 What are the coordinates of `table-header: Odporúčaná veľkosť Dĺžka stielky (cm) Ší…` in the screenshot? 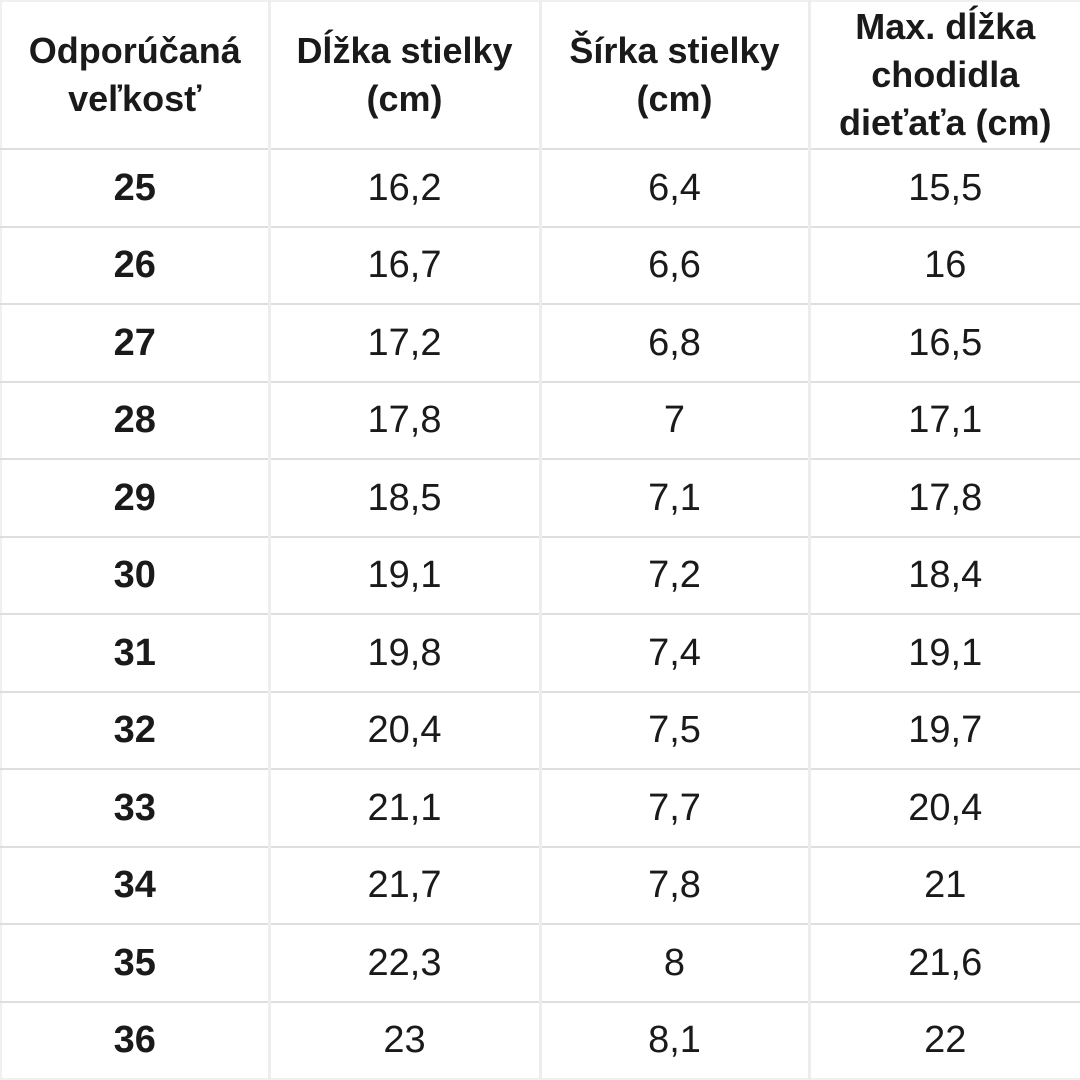 It's located at (540, 75).